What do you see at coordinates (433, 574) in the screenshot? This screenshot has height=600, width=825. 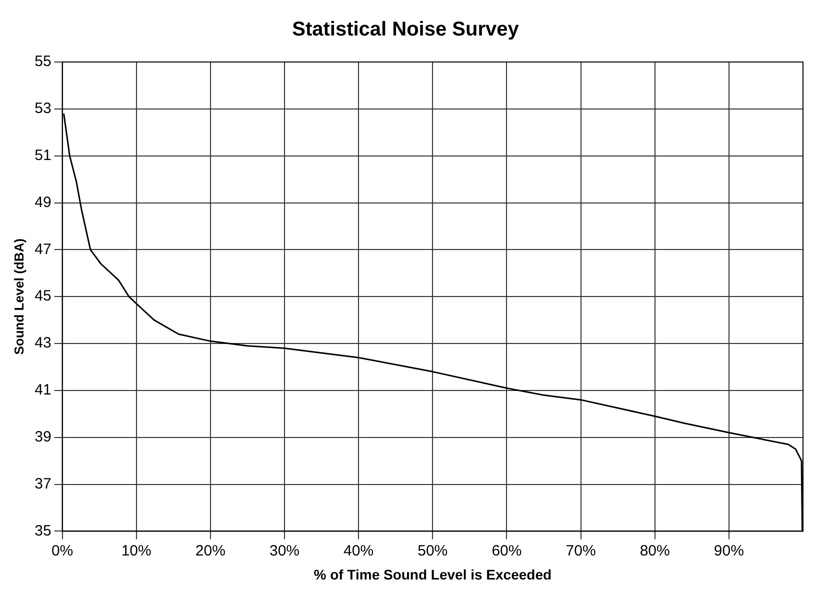 I see `x-axis-title: % of Time Sound Level is Exceeded` at bounding box center [433, 574].